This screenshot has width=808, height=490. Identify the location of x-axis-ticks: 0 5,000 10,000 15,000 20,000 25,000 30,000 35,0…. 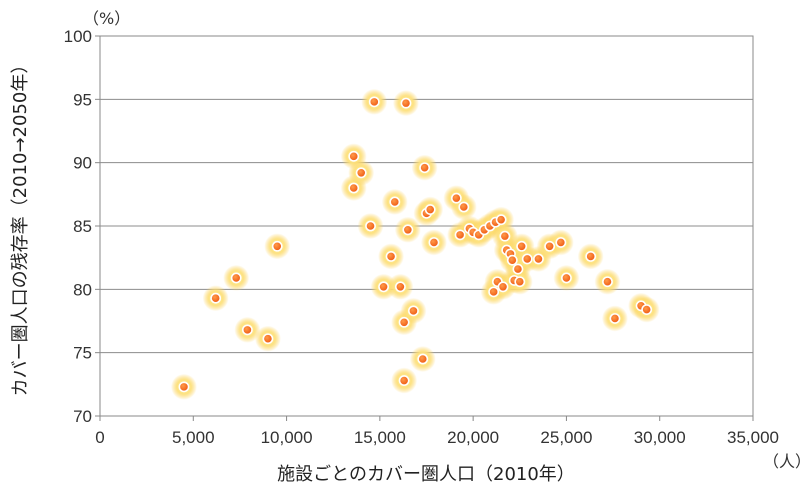
(437, 431).